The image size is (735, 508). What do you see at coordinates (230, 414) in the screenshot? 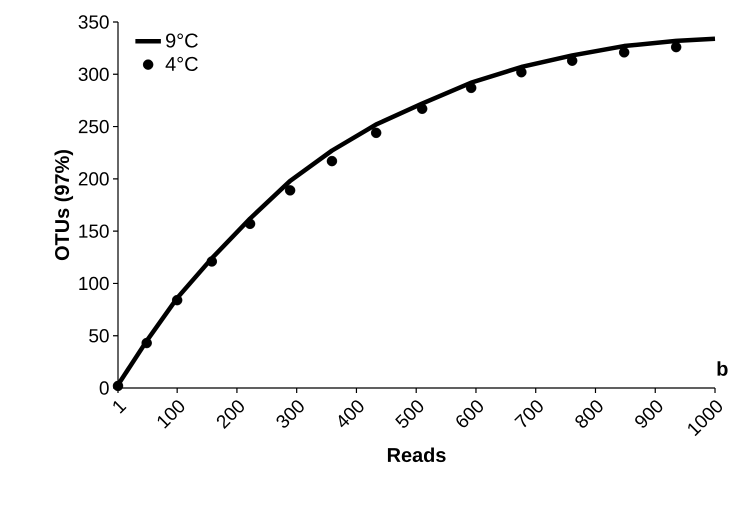
I see `x-tick-label: 200` at bounding box center [230, 414].